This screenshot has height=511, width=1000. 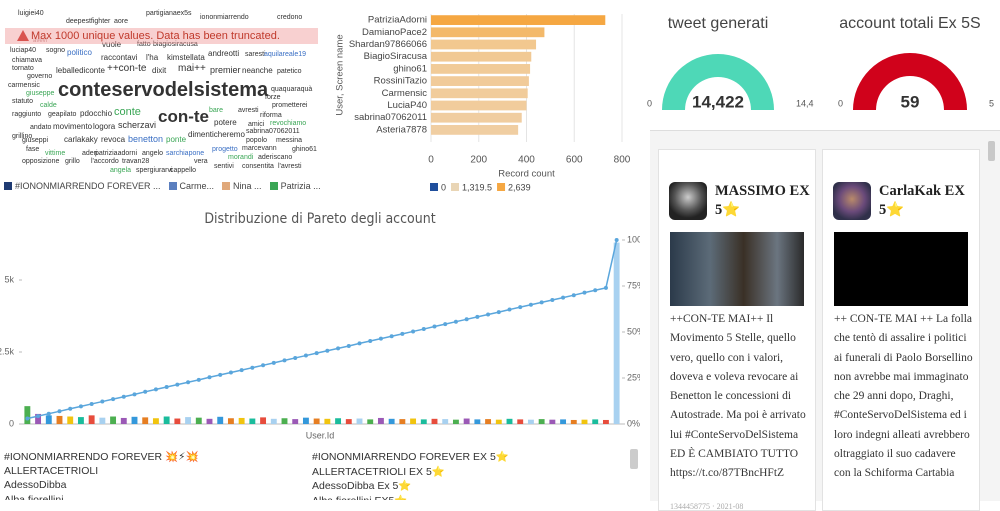 What do you see at coordinates (34, 497) in the screenshot?
I see `table-cell: Alba fiorellini` at bounding box center [34, 497].